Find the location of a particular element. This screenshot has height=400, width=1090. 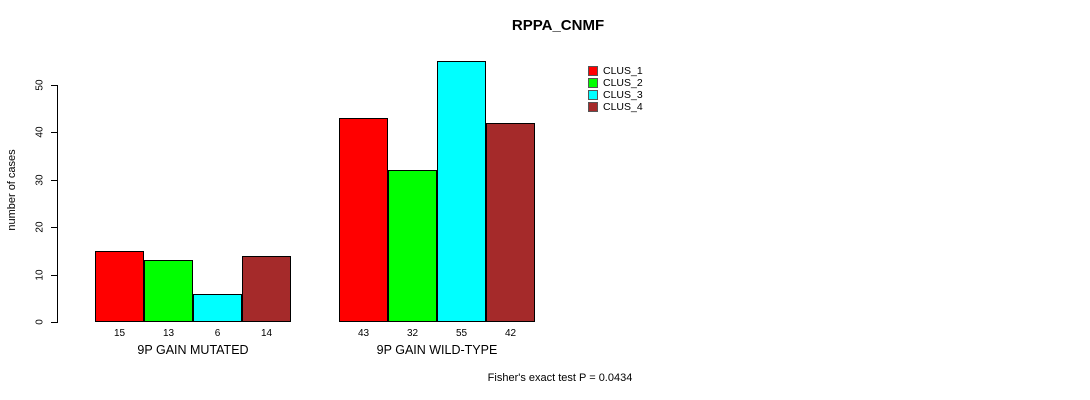

legend-item: CLUS_4 is located at coordinates (615, 107).